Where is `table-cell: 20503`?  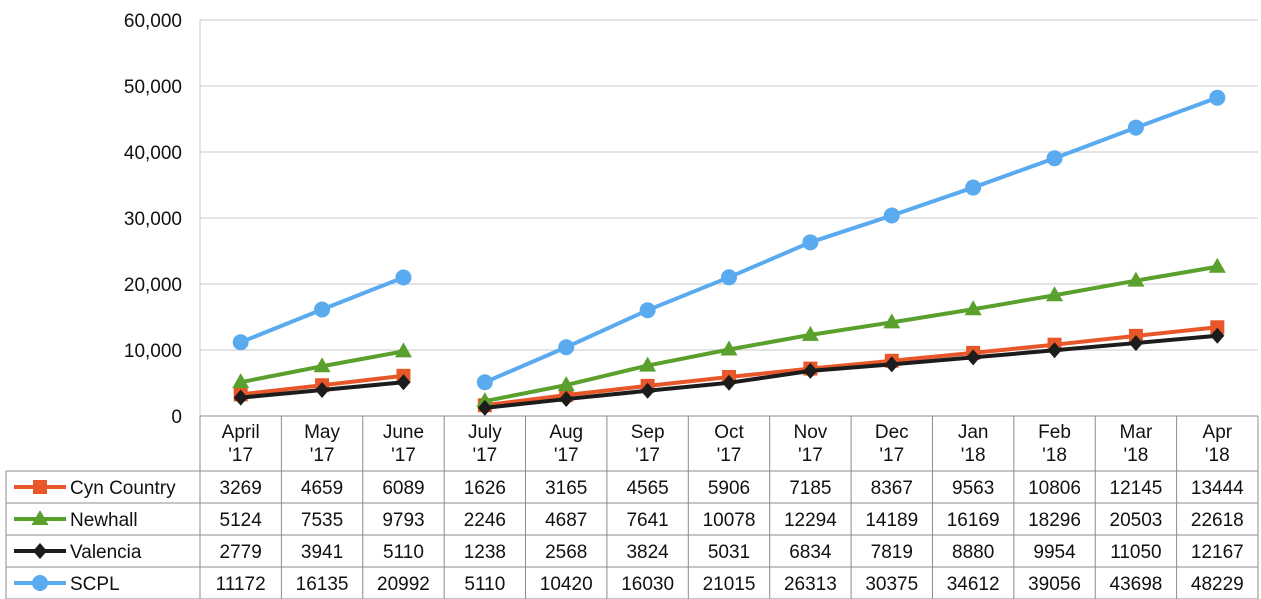
table-cell: 20503 is located at coordinates (1136, 520).